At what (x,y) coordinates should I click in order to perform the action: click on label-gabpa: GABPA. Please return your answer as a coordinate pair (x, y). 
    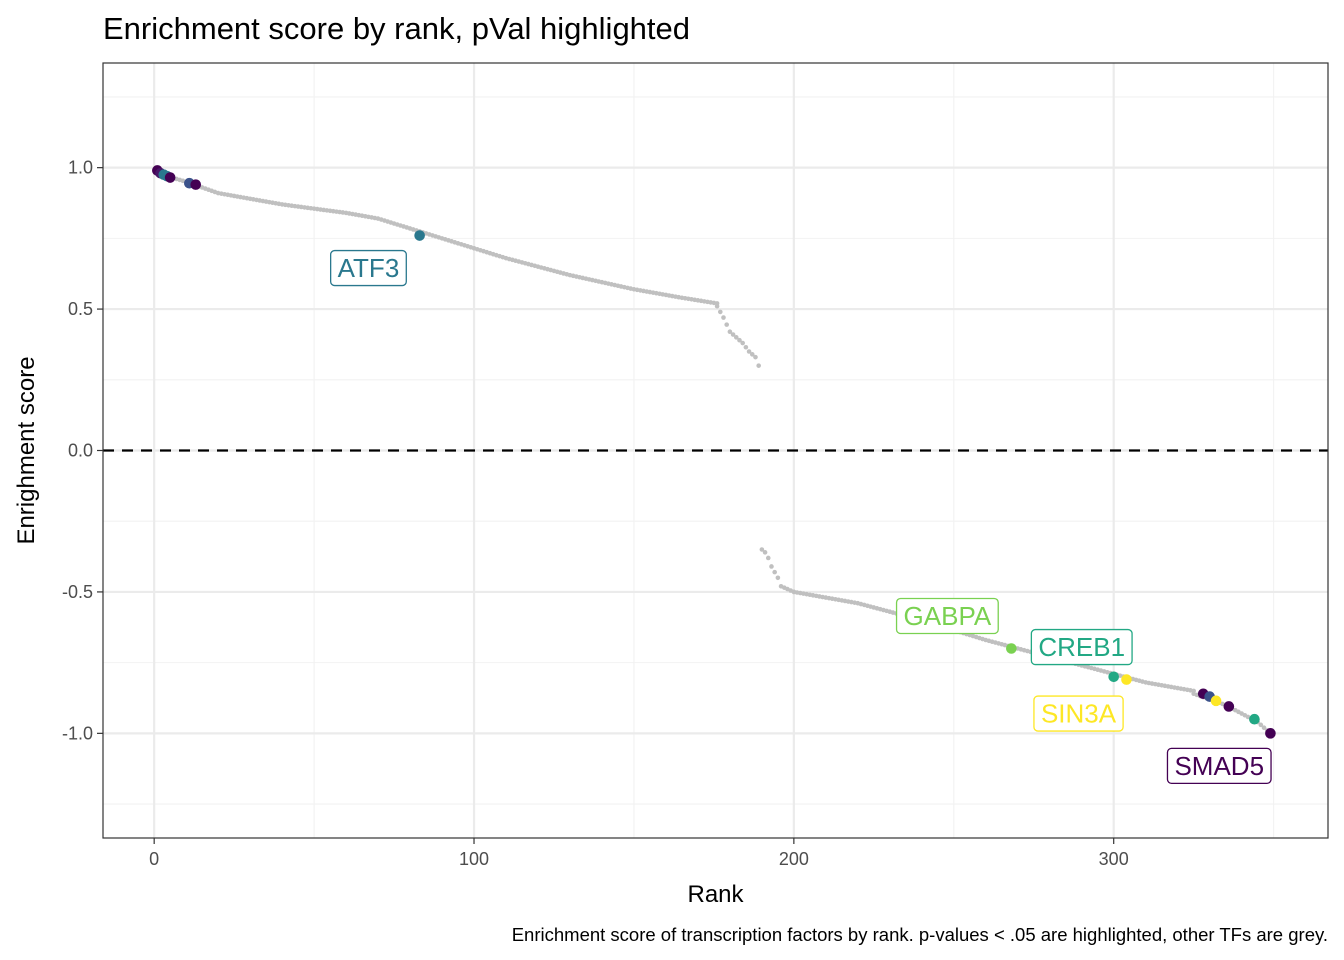
    Looking at the image, I should click on (947, 616).